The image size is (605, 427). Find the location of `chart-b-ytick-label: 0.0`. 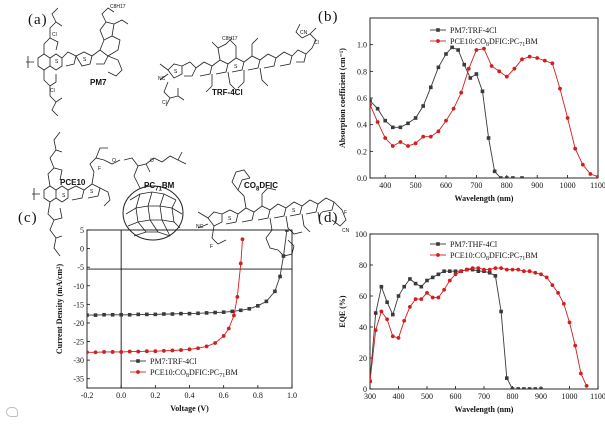

chart-b-ytick-label: 0.0 is located at coordinates (362, 178).